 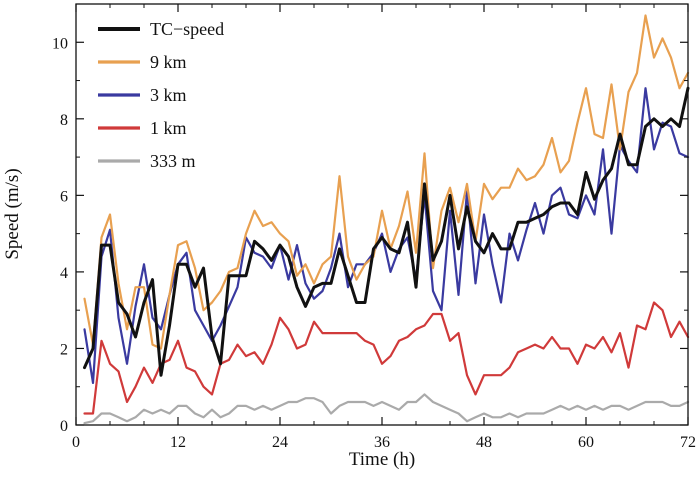 I want to click on legend: TC−speed 9 km 3 km 1 km 333 m, so click(x=161, y=95).